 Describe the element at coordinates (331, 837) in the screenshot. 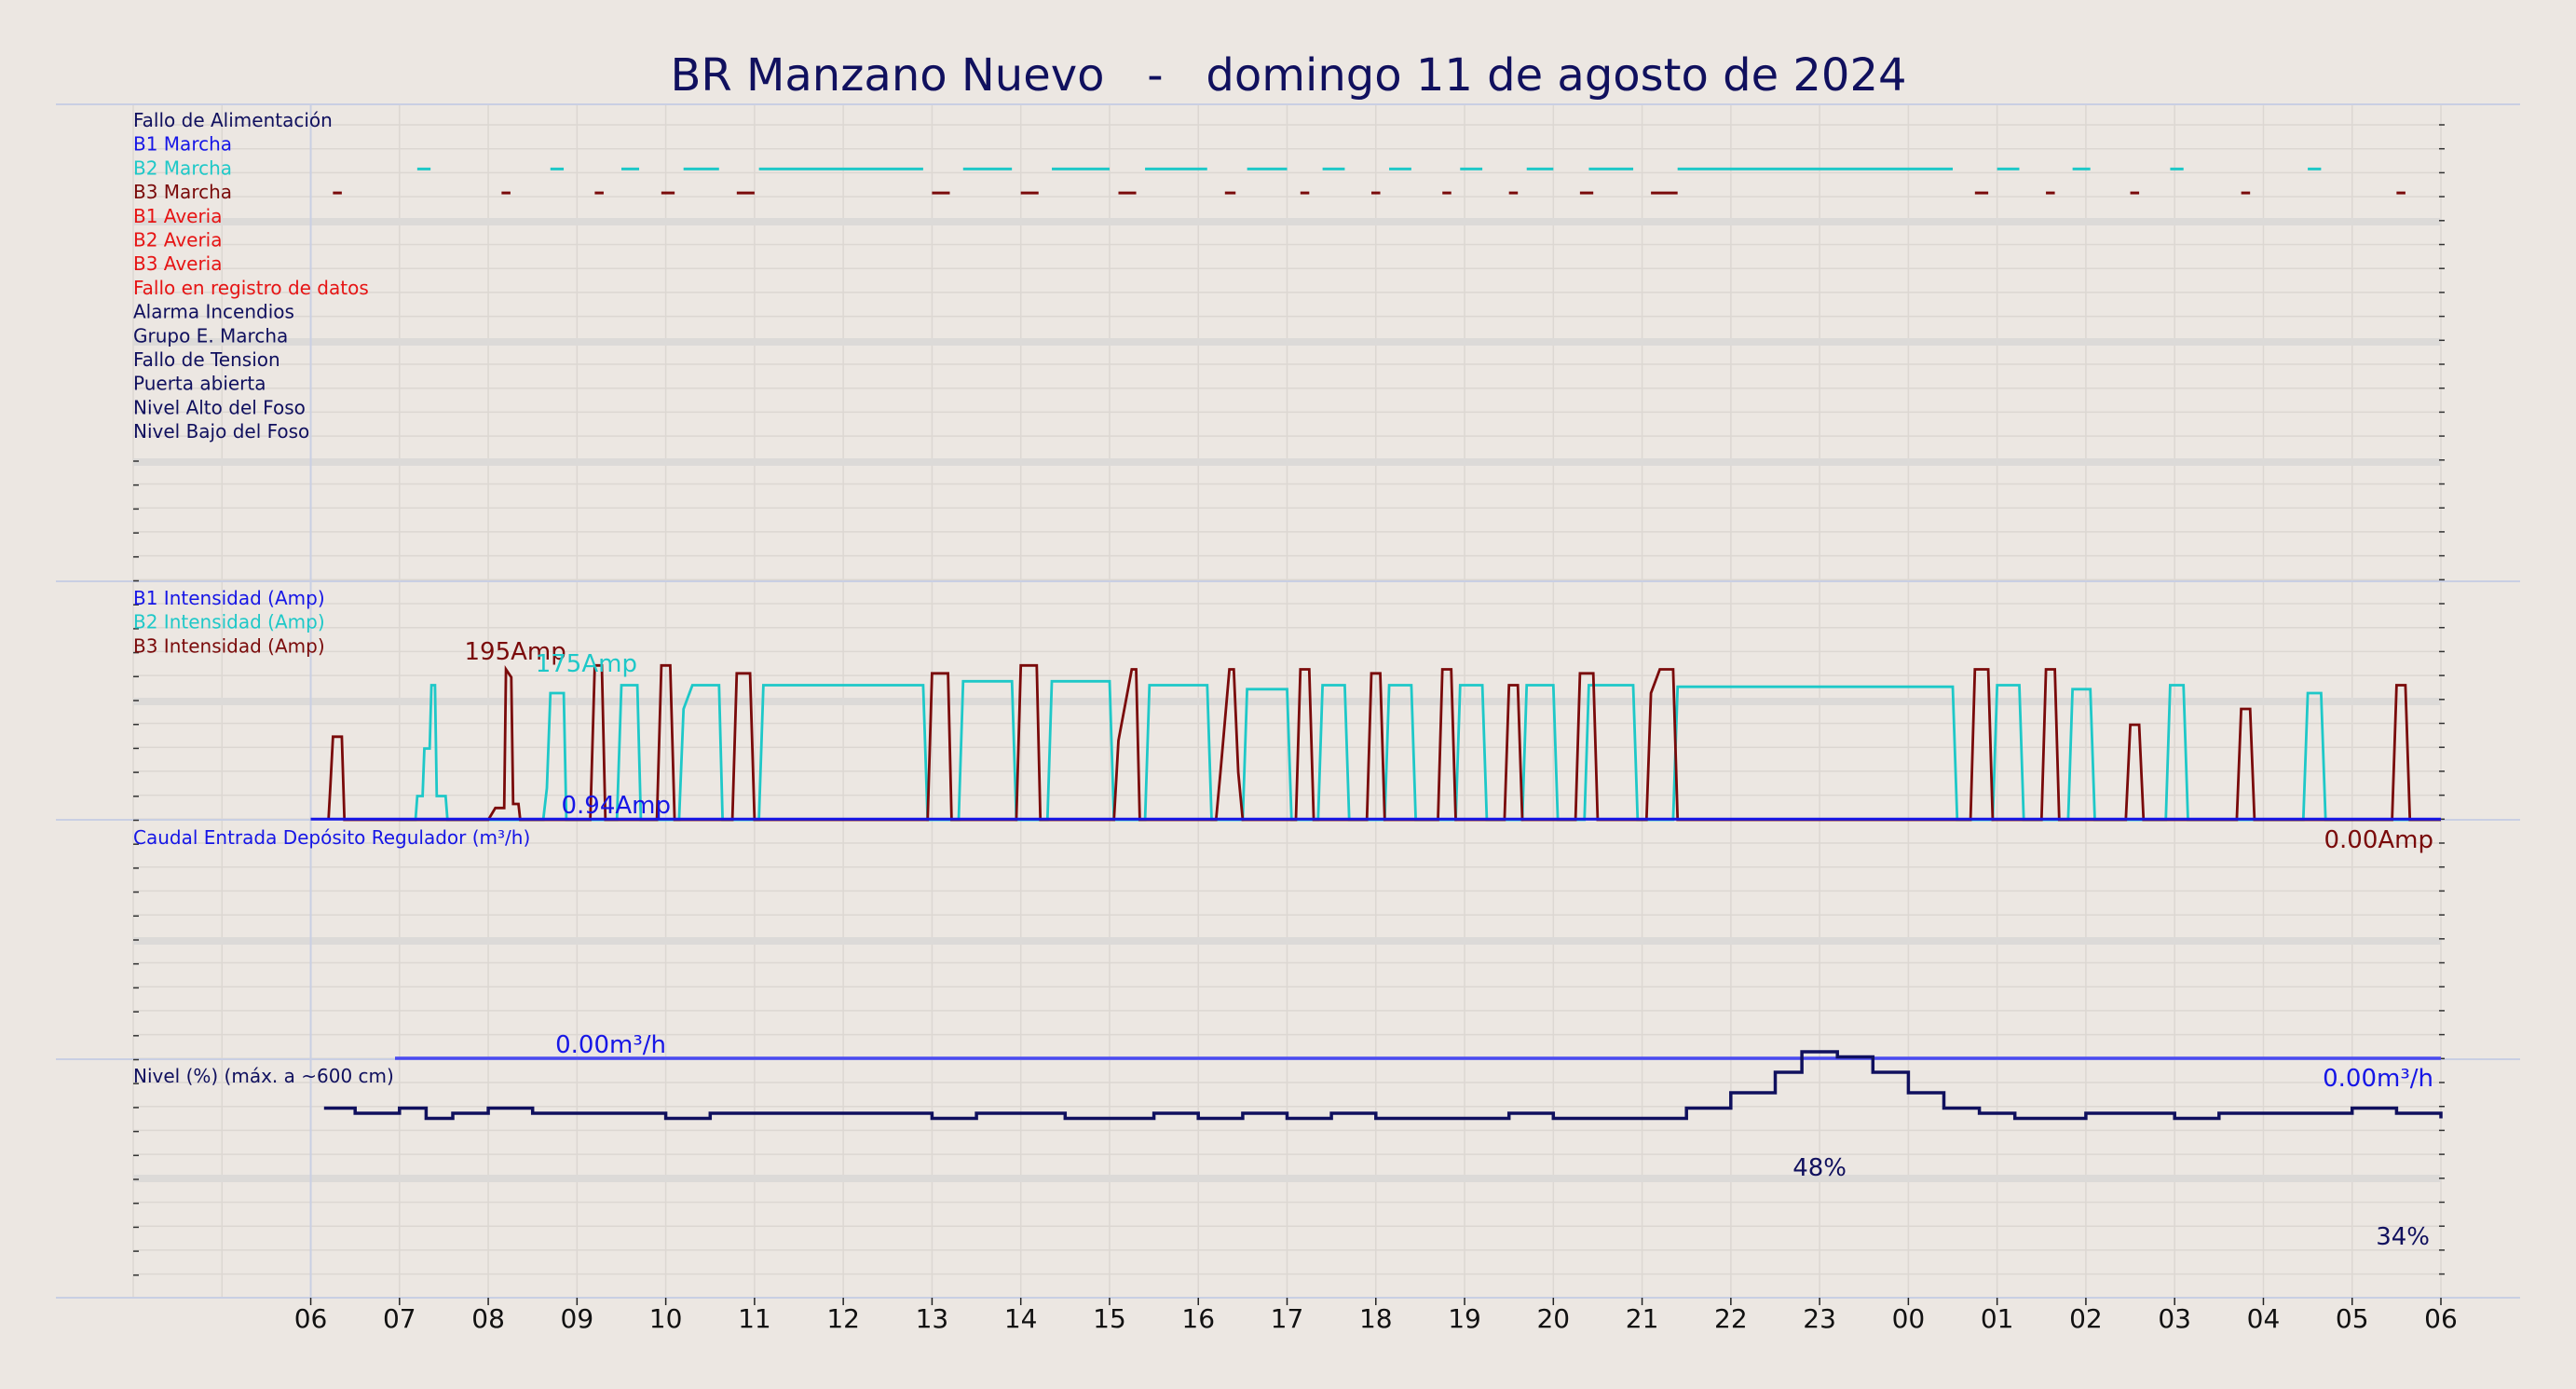

I see `series-legend-label: Caudal Entrada Depósito Regulador (m³/h)` at that location.